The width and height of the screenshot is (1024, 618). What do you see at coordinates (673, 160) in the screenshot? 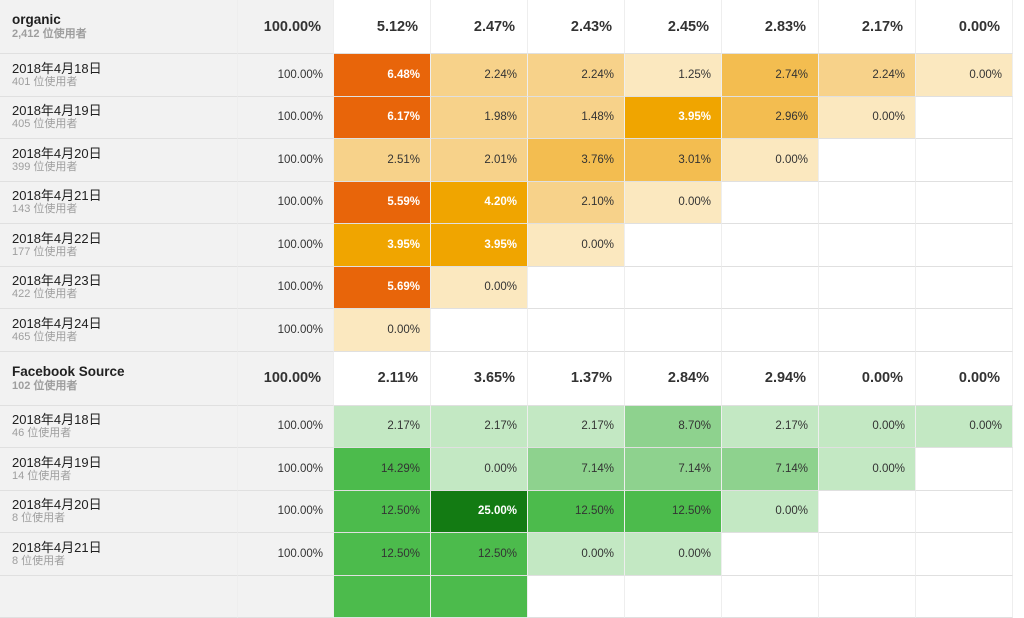
I see `retention-cell: 3.01%` at bounding box center [673, 160].